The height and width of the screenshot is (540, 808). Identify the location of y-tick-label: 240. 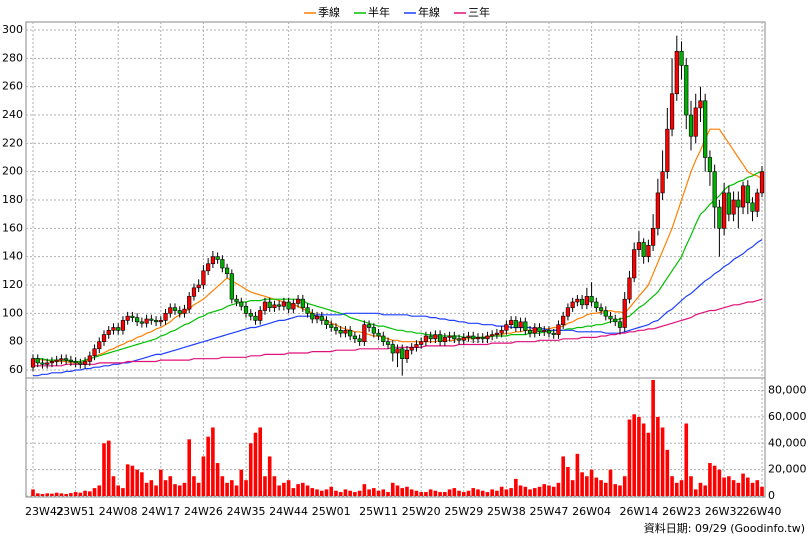
(12, 114).